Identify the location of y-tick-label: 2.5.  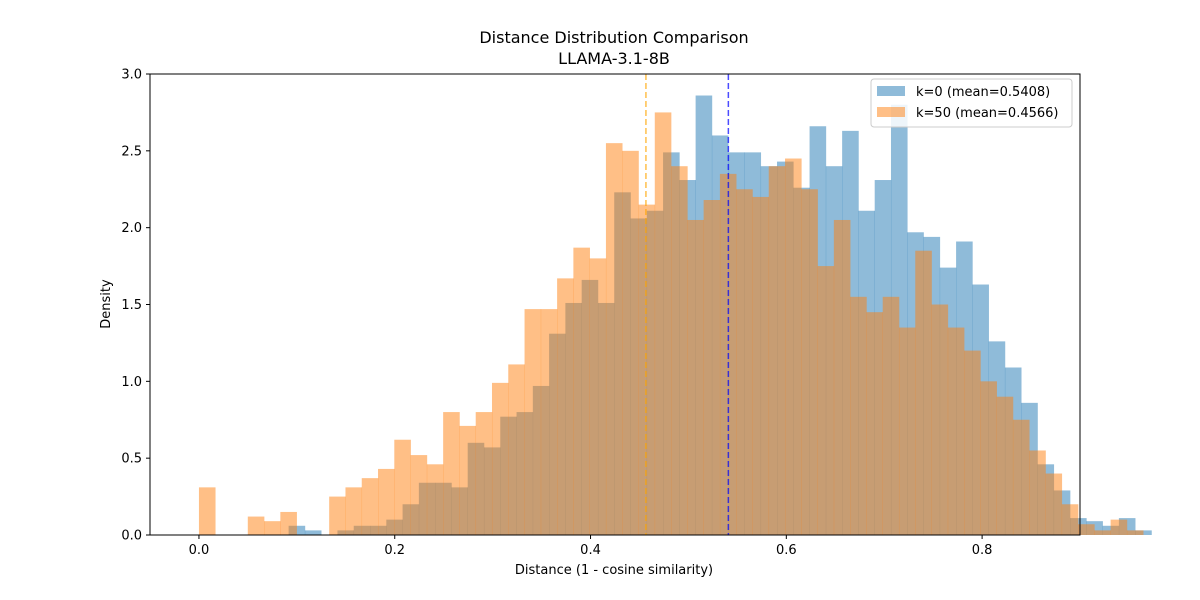
(131, 151).